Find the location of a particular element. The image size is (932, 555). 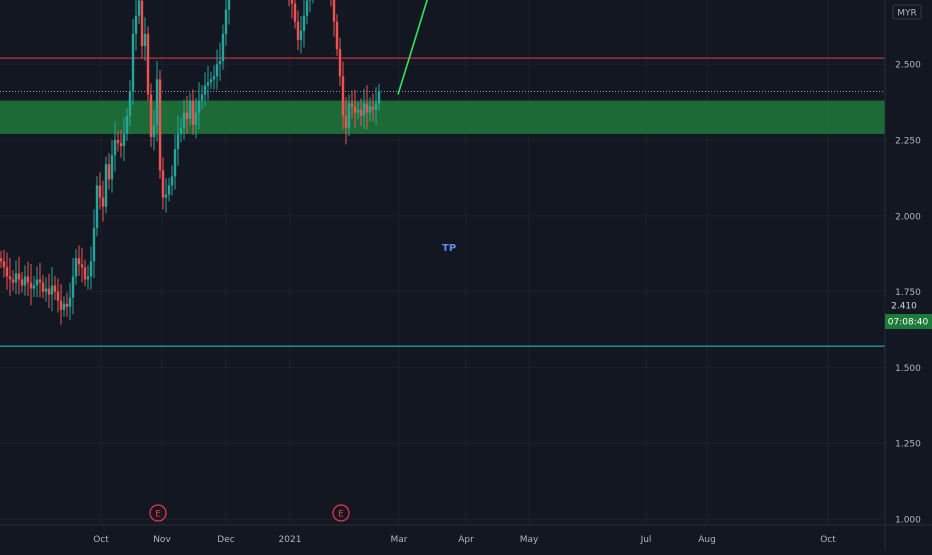

currency-label: MYR is located at coordinates (907, 14).